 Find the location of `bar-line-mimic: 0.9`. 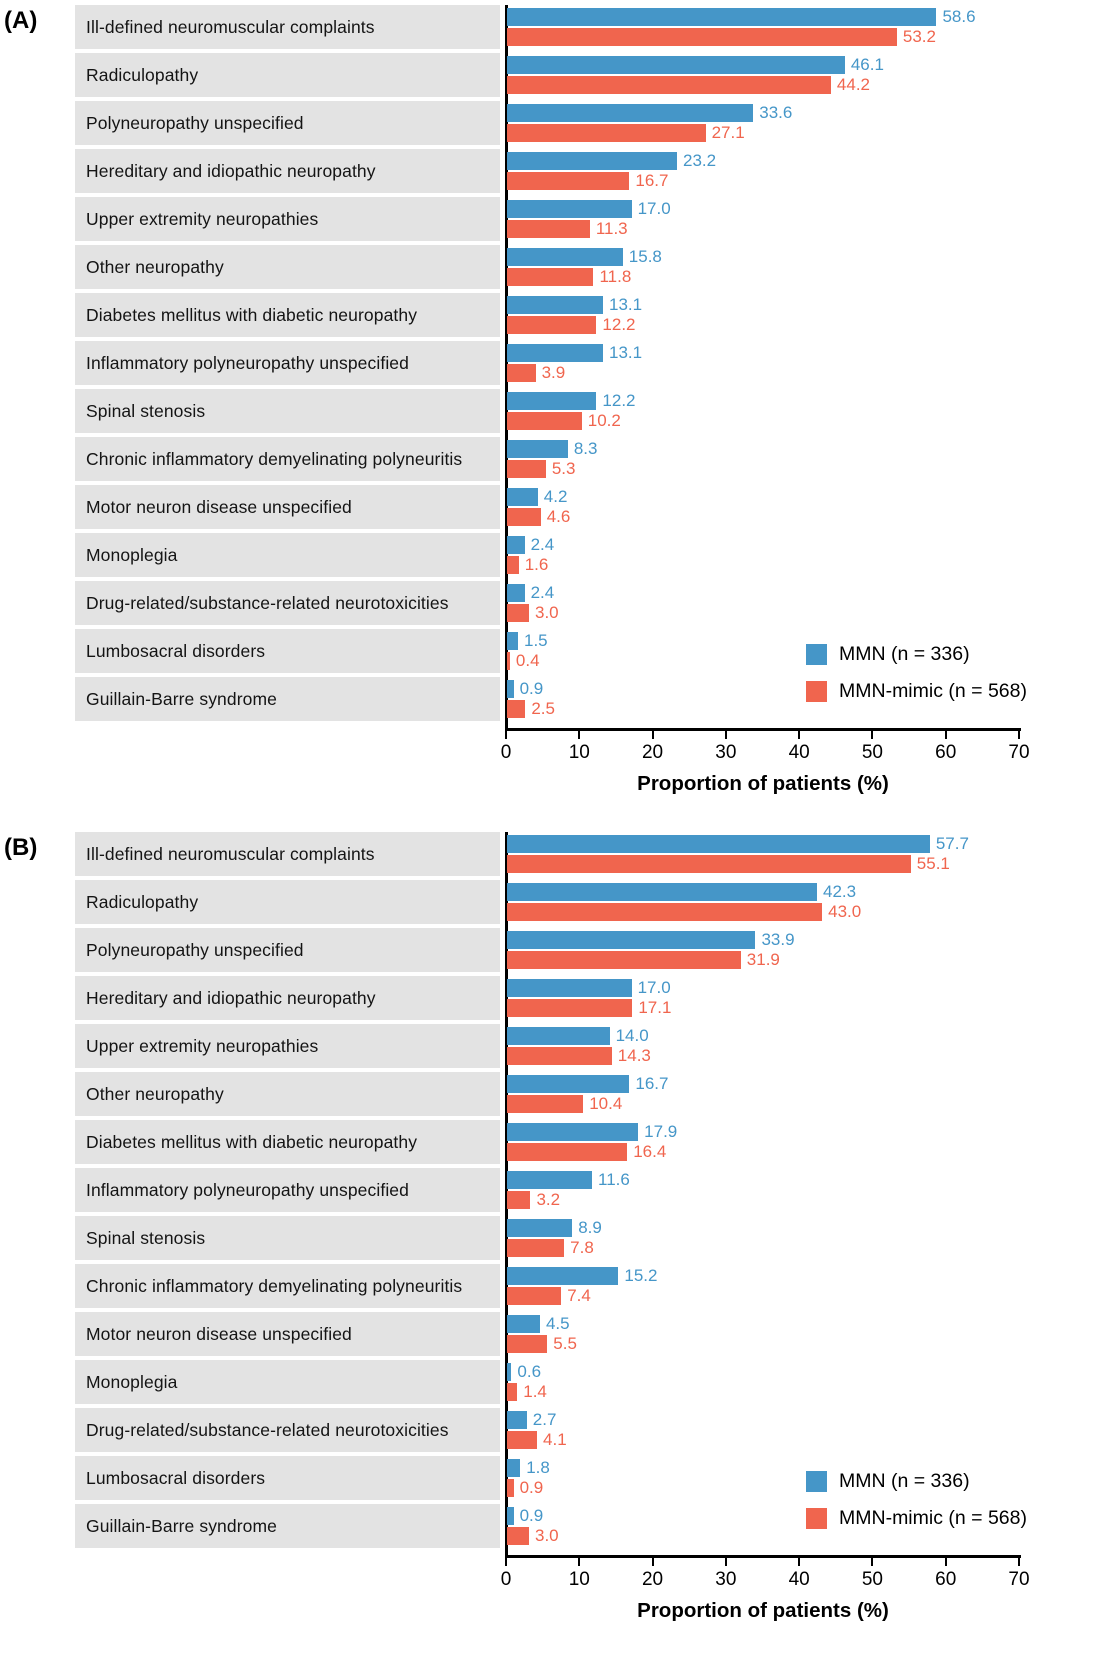

bar-line-mimic: 0.9 is located at coordinates (763, 1487).